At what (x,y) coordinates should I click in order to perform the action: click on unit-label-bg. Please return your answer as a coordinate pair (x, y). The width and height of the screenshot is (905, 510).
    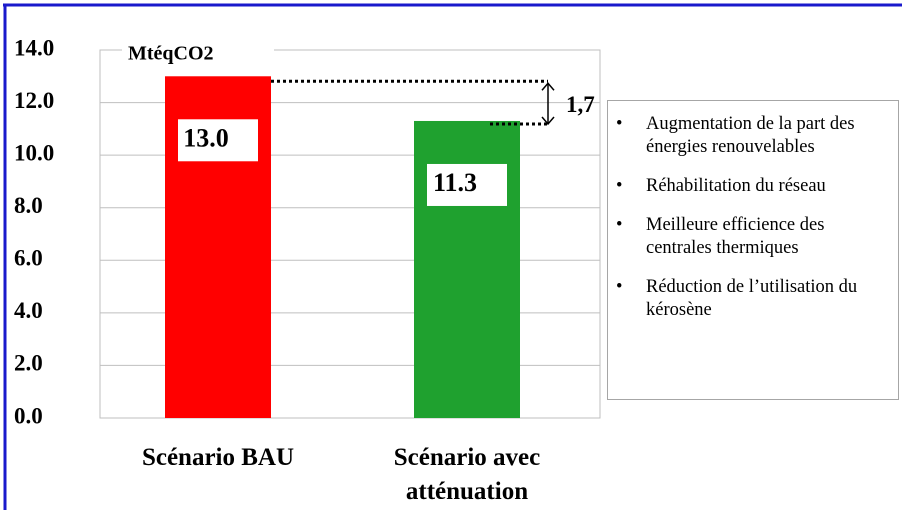
    Looking at the image, I should click on (198, 51).